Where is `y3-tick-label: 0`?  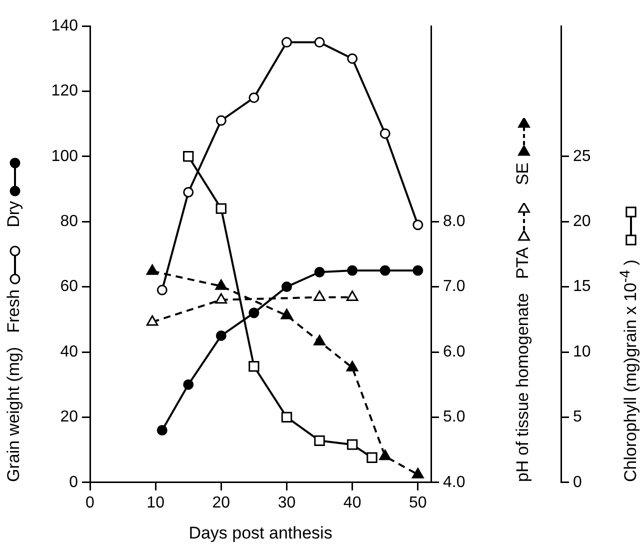 y3-tick-label: 0 is located at coordinates (577, 482).